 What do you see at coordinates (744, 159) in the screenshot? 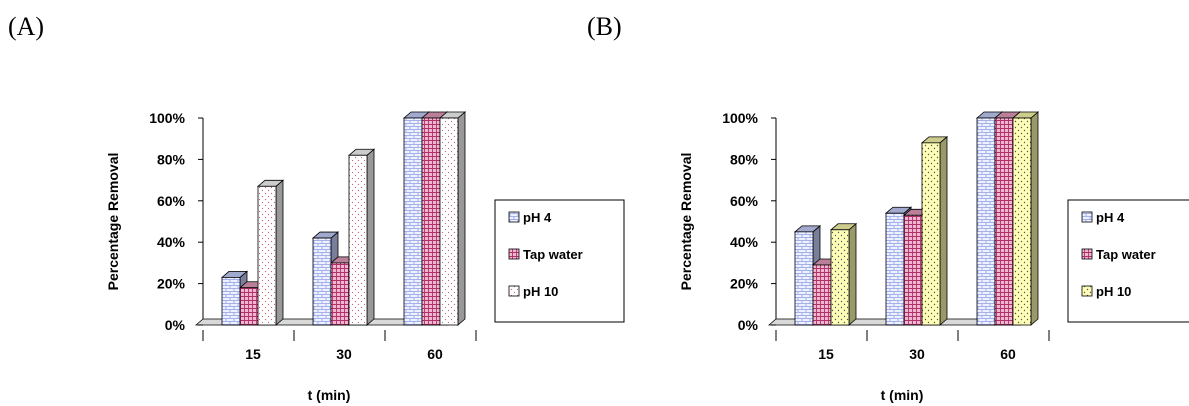
I see `chart-b-y-tick-label: 80%` at bounding box center [744, 159].